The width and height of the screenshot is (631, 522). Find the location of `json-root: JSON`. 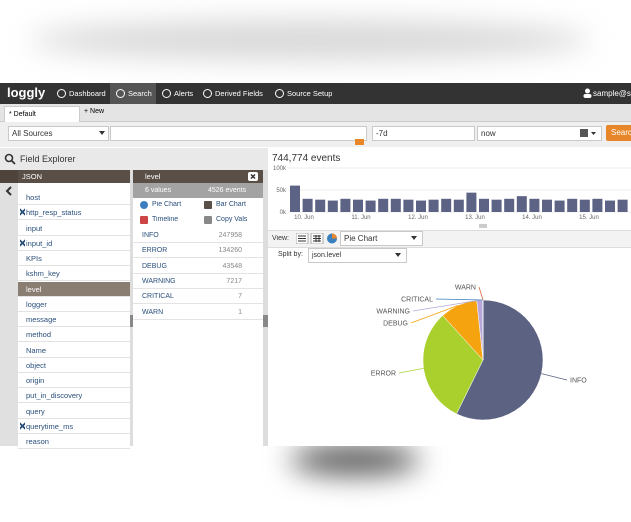

json-root: JSON is located at coordinates (74, 176).